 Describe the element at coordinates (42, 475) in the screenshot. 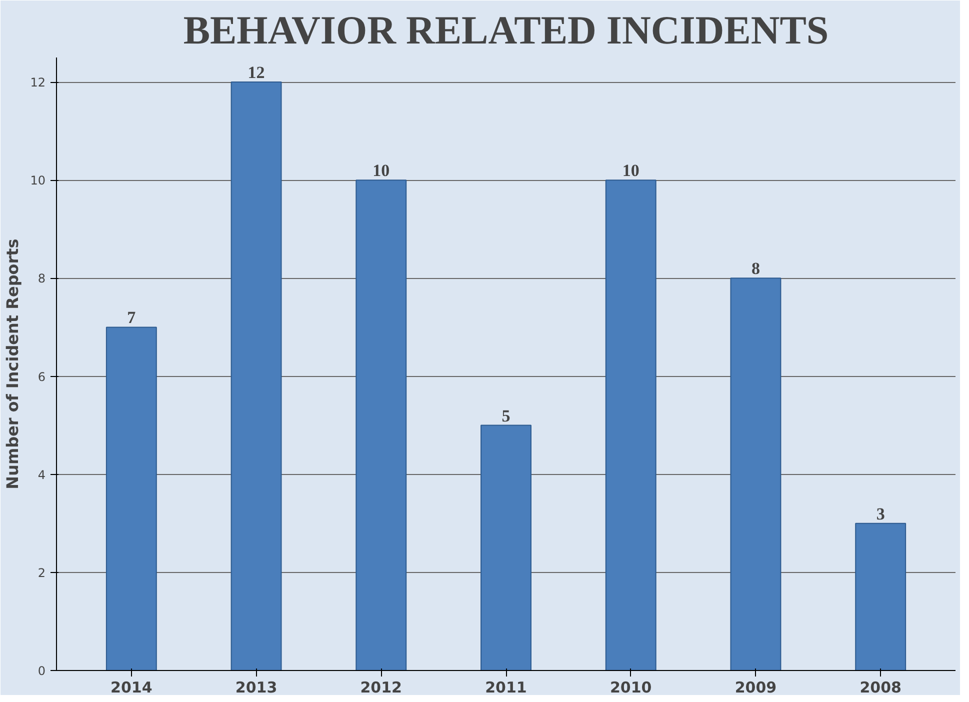

I see `y-tick-label: 4` at that location.